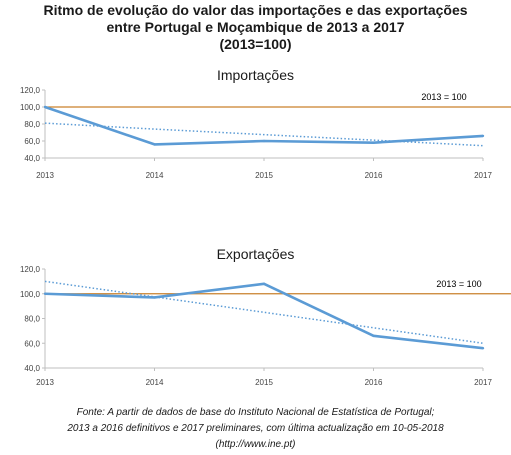  Describe the element at coordinates (255, 254) in the screenshot. I see `exports-chart-title: Exportações` at that location.